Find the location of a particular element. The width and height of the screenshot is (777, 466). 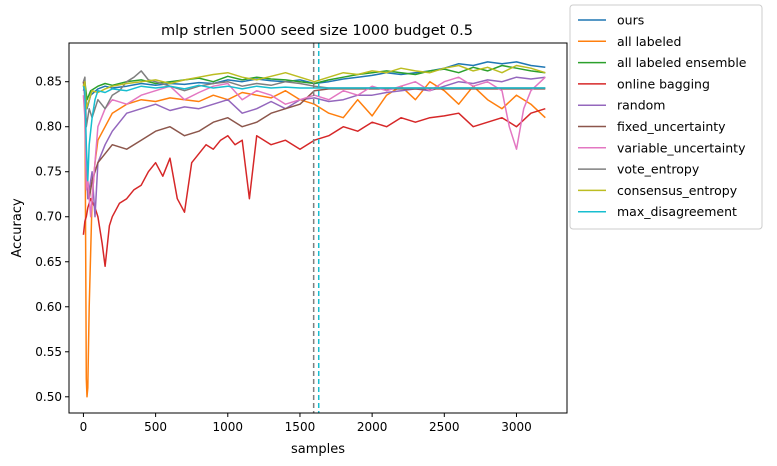

series-line-consensus-entropy is located at coordinates (314, 87).